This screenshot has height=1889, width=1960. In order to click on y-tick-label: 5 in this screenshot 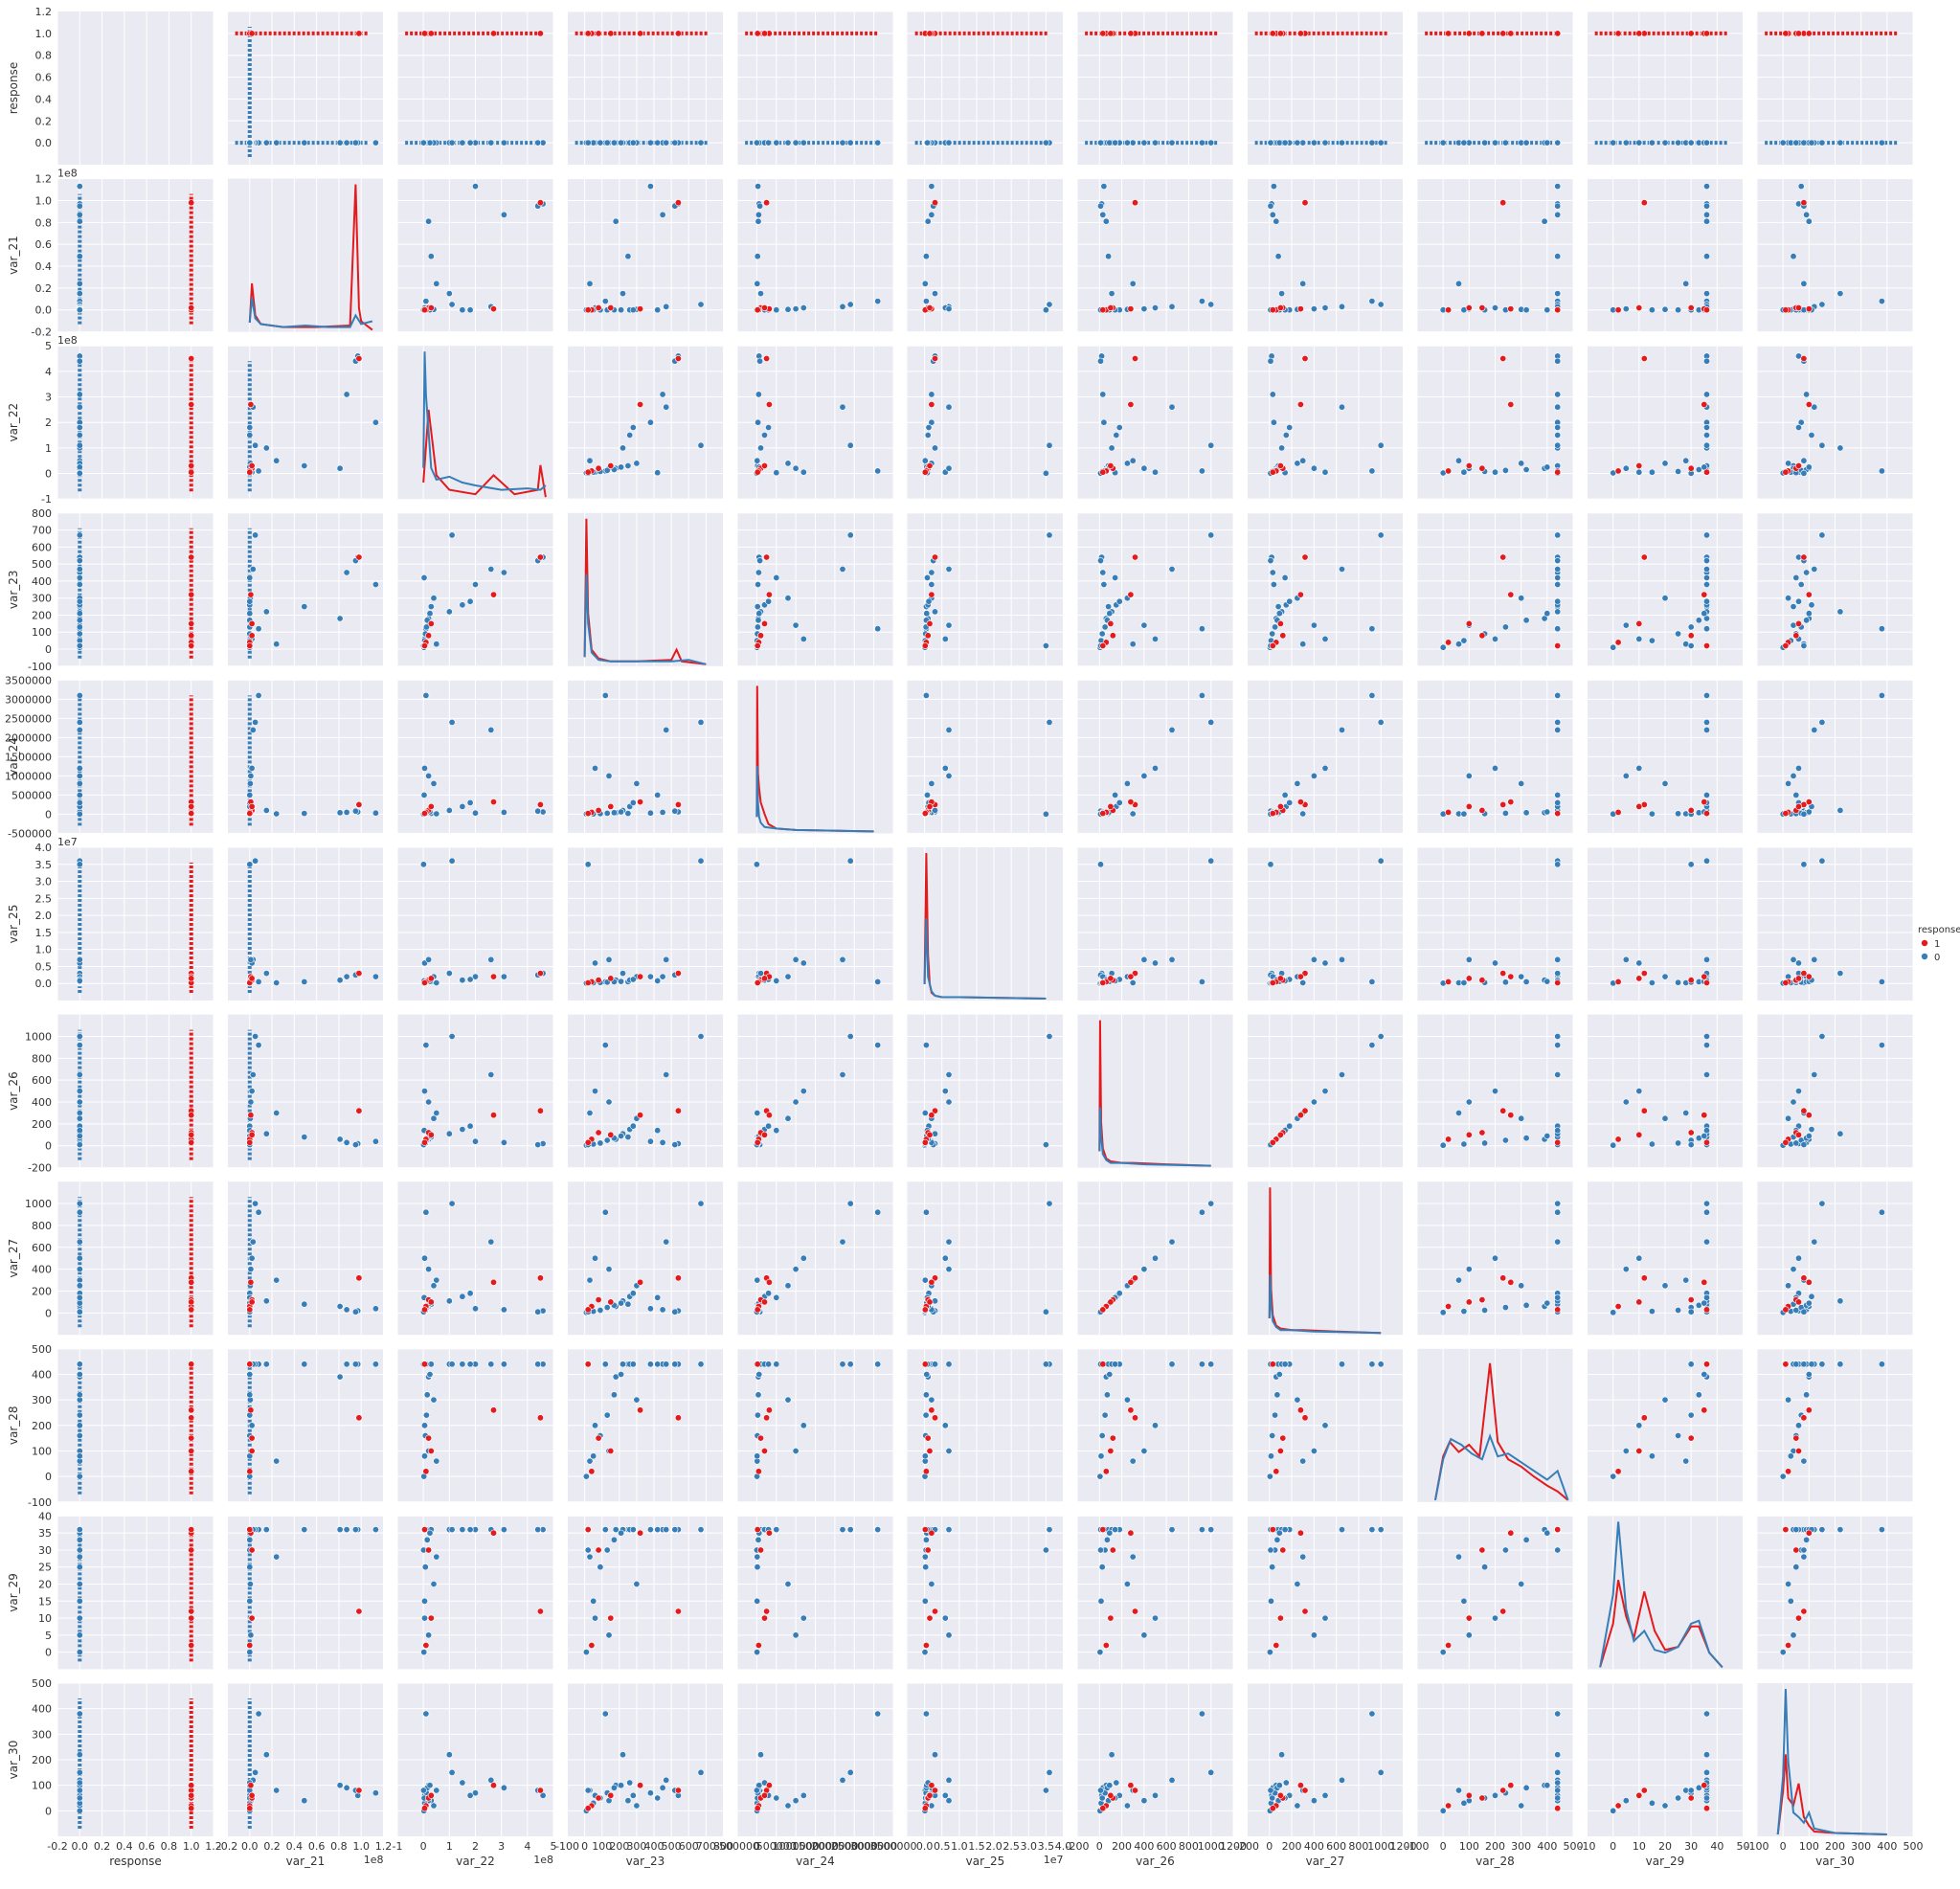, I will do `click(48, 346)`.